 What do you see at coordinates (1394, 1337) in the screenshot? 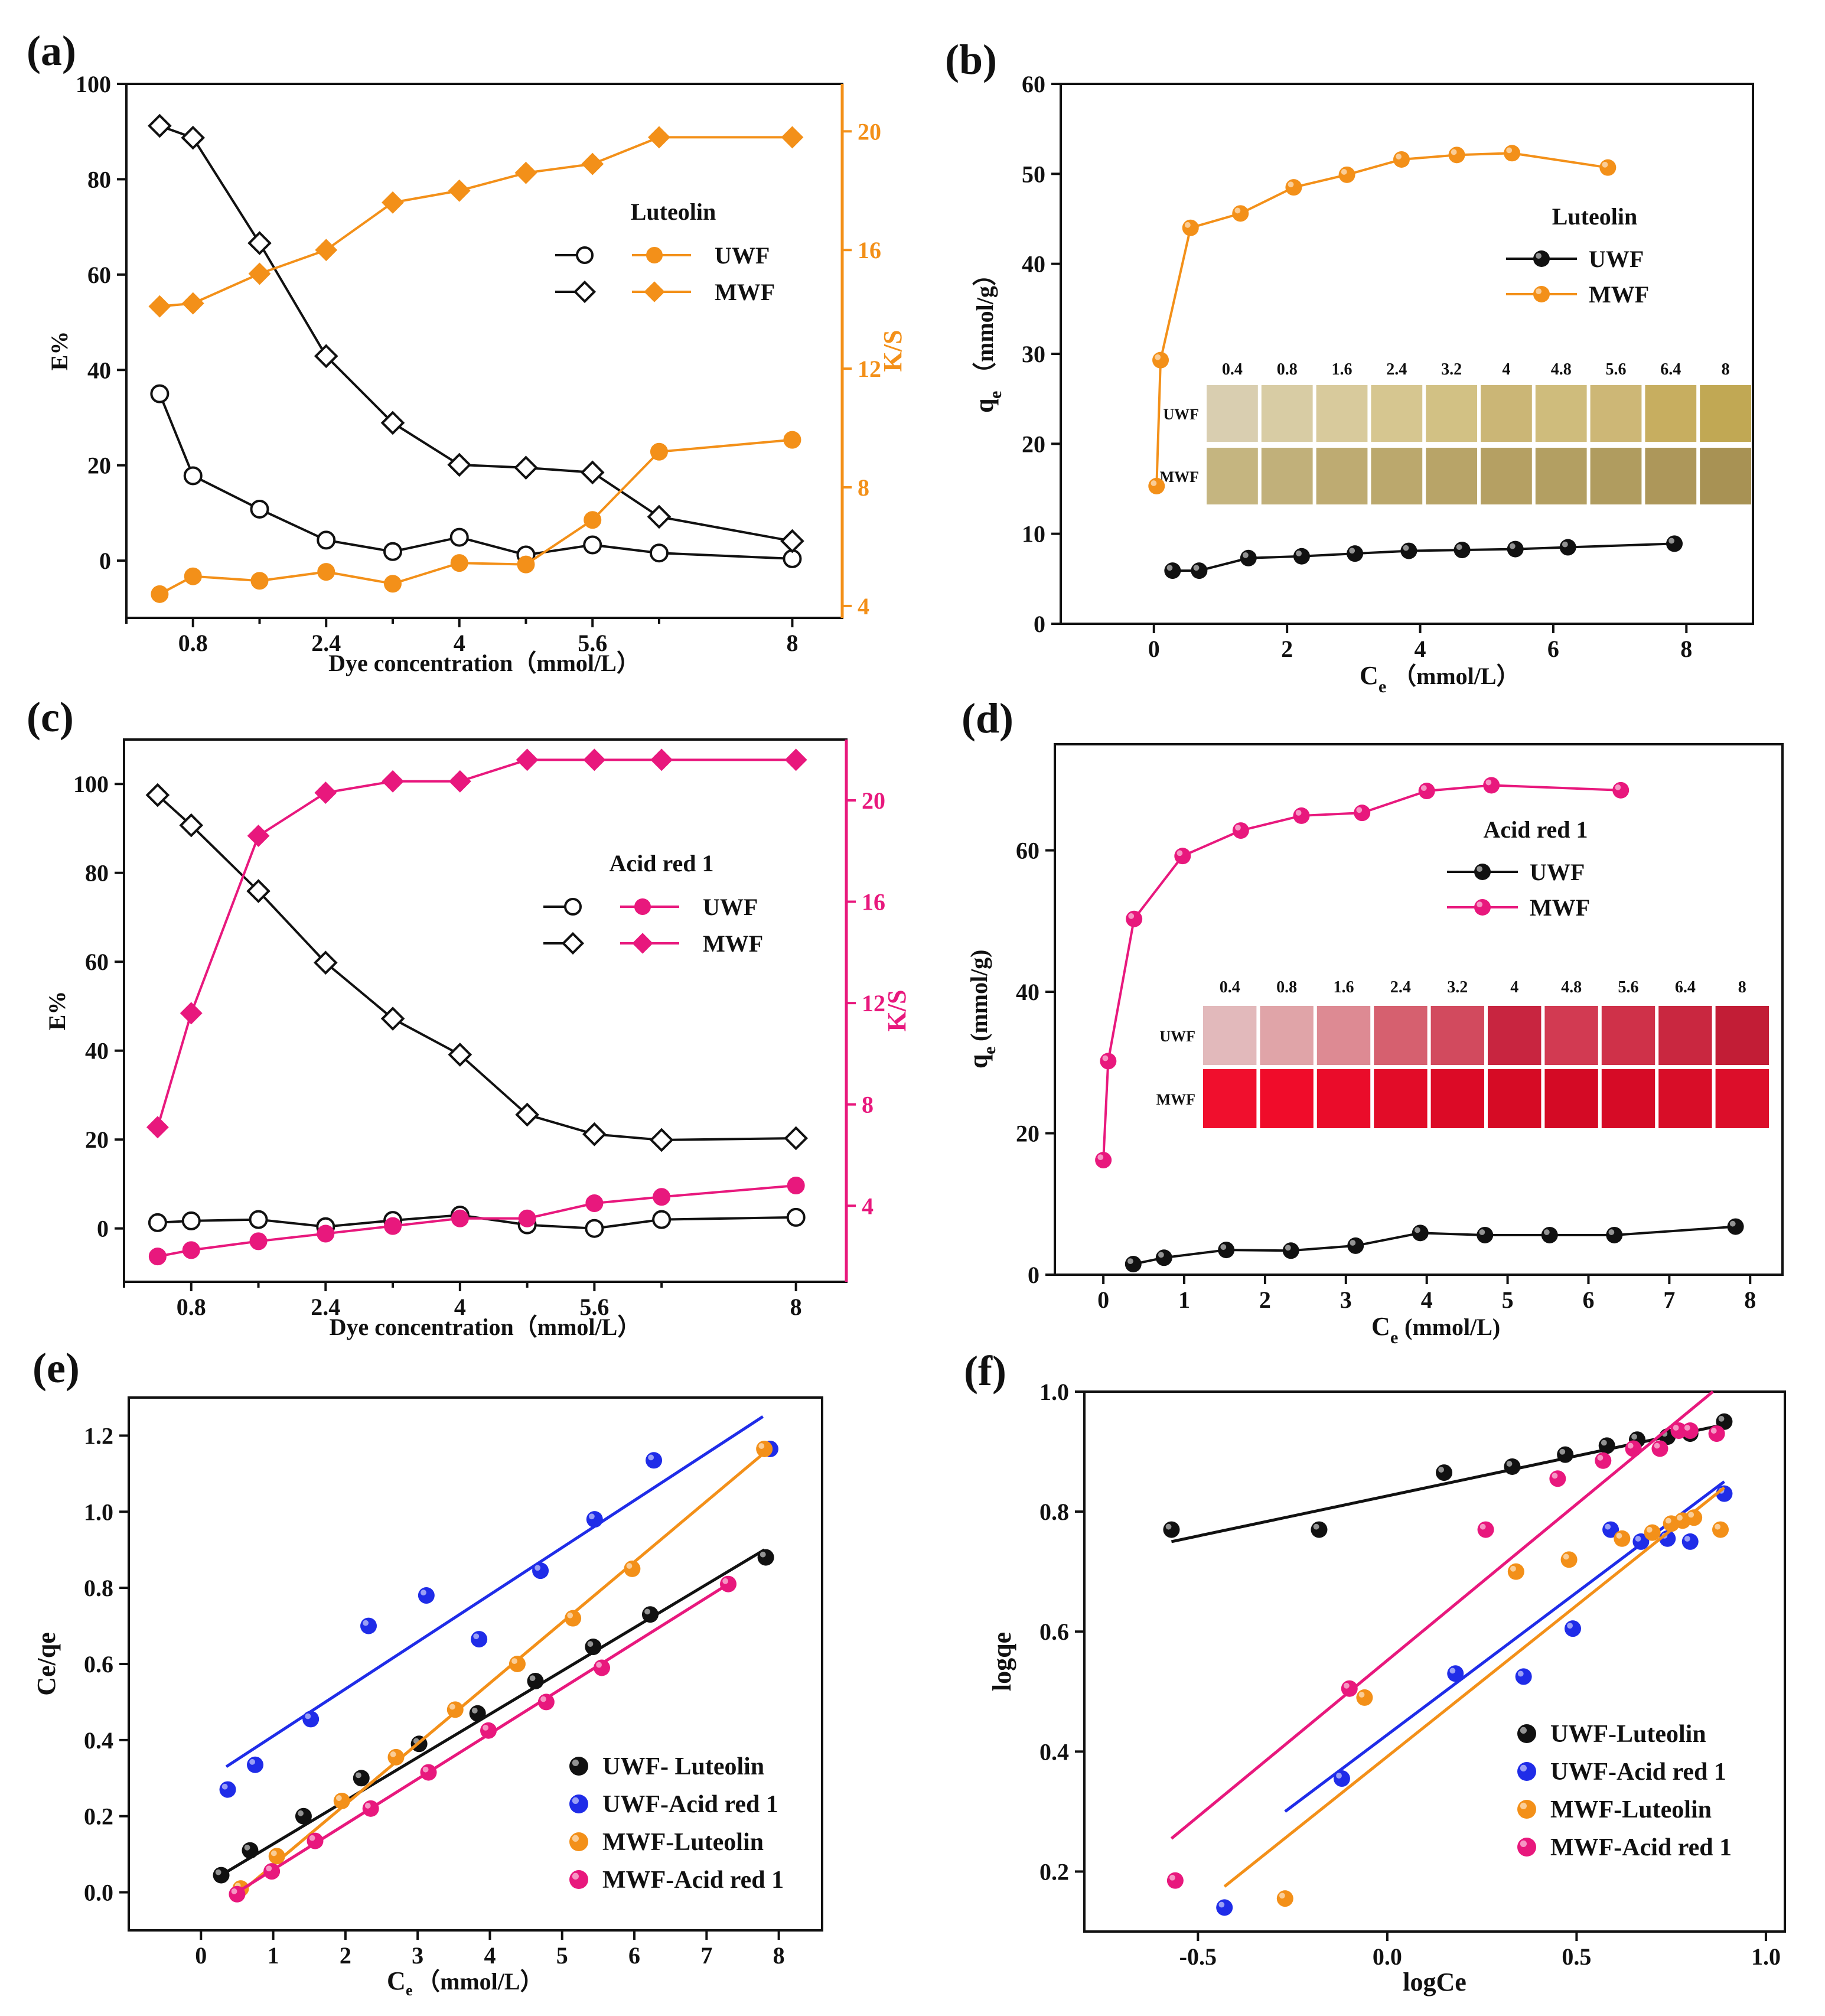
I see `x-label-sub: e` at bounding box center [1394, 1337].